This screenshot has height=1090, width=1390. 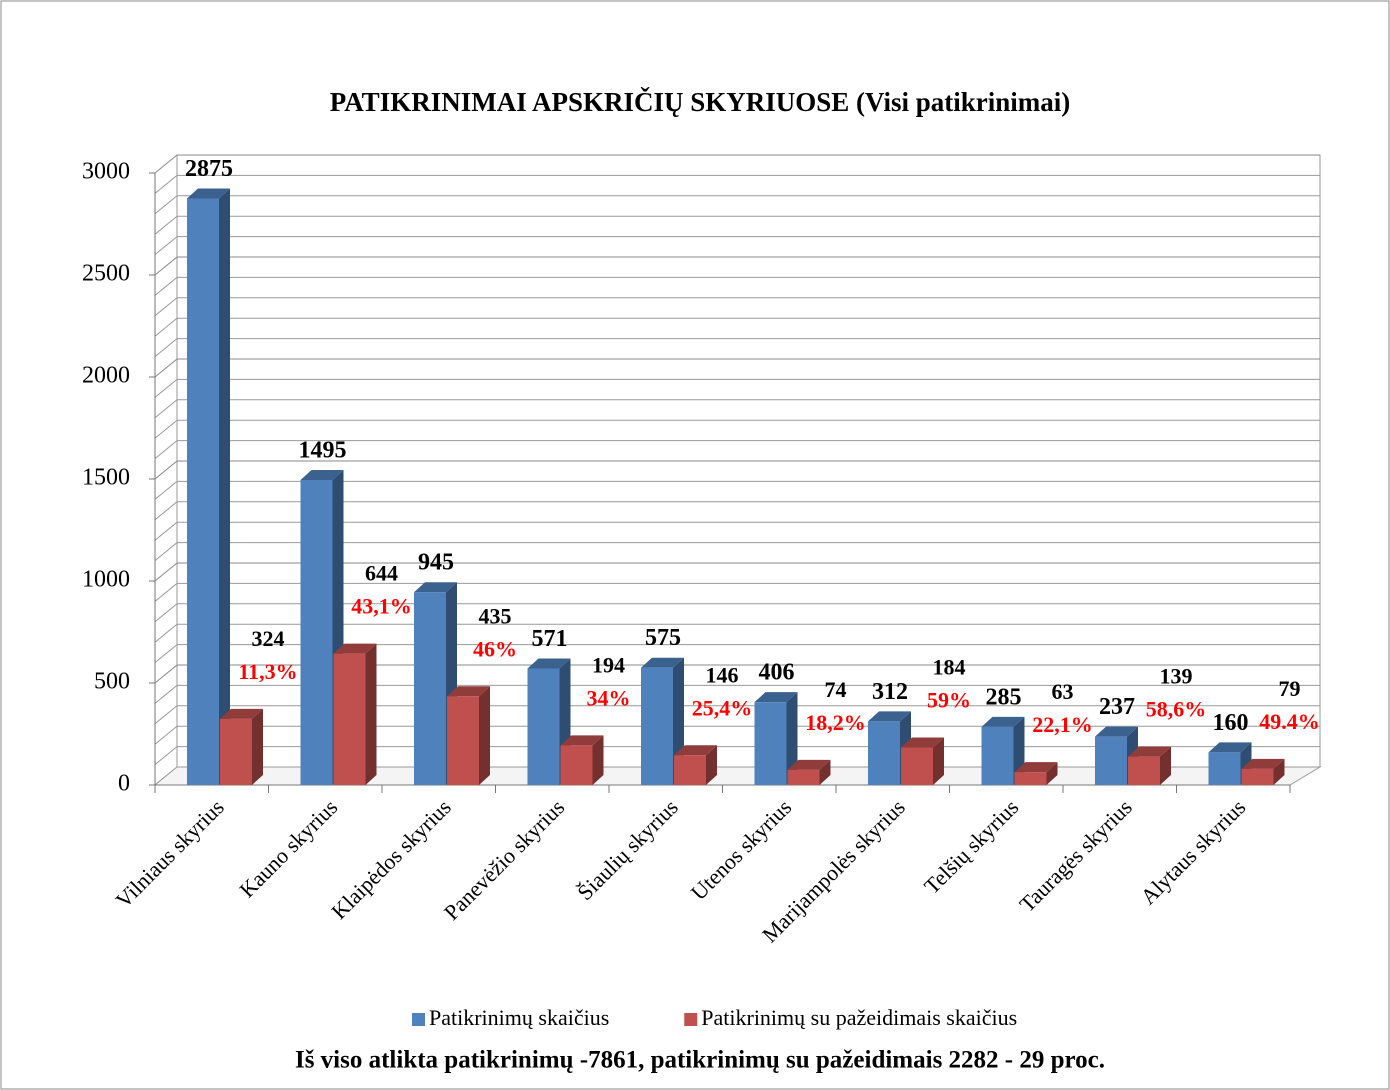 I want to click on value-label: 194, so click(x=608, y=664).